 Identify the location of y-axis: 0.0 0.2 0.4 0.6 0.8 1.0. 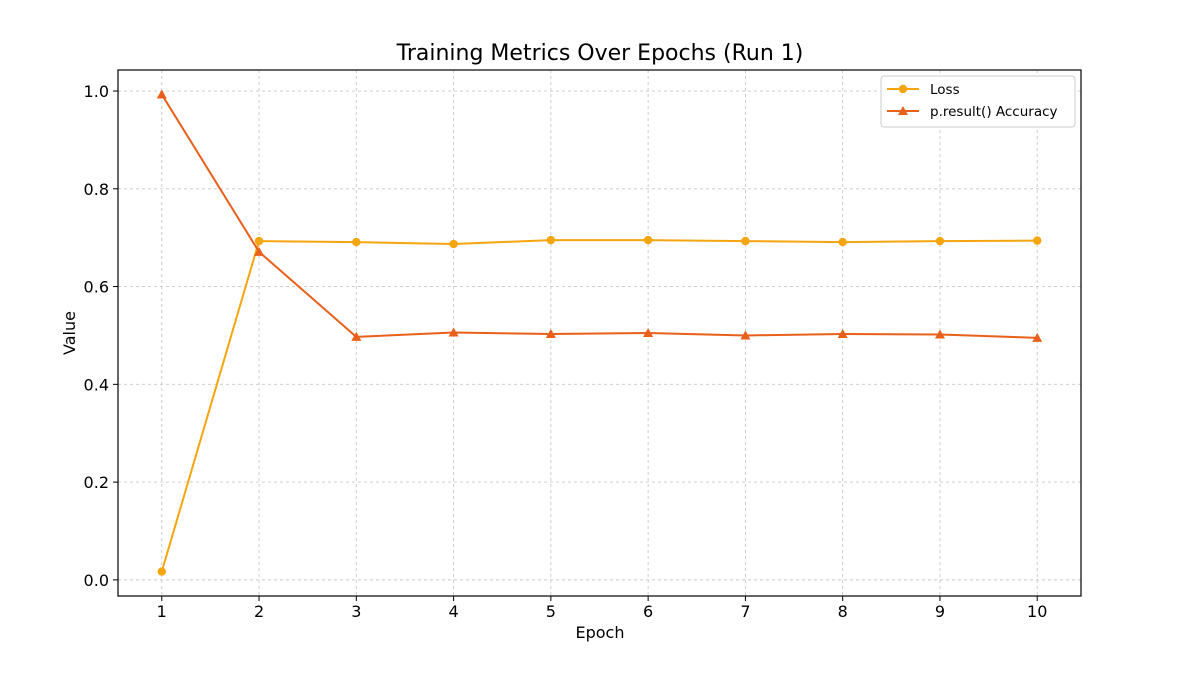
(101, 336).